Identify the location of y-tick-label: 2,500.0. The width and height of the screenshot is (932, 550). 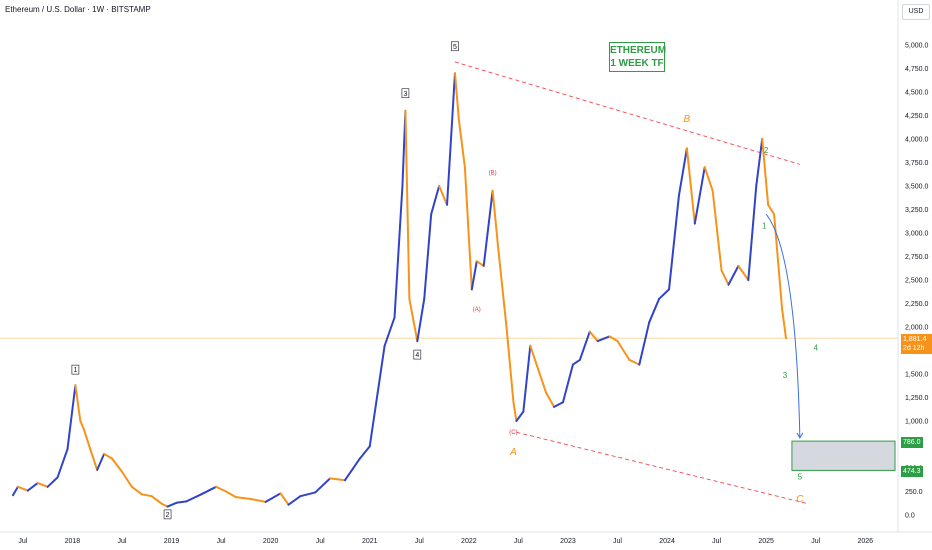
(916, 281).